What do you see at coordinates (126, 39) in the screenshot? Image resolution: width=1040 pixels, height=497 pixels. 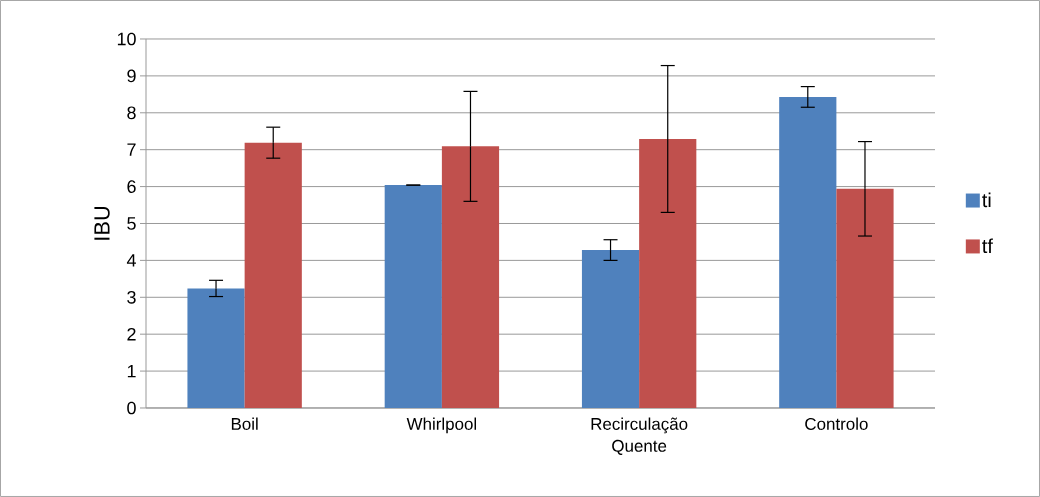 I see `y-tick-label: 10` at bounding box center [126, 39].